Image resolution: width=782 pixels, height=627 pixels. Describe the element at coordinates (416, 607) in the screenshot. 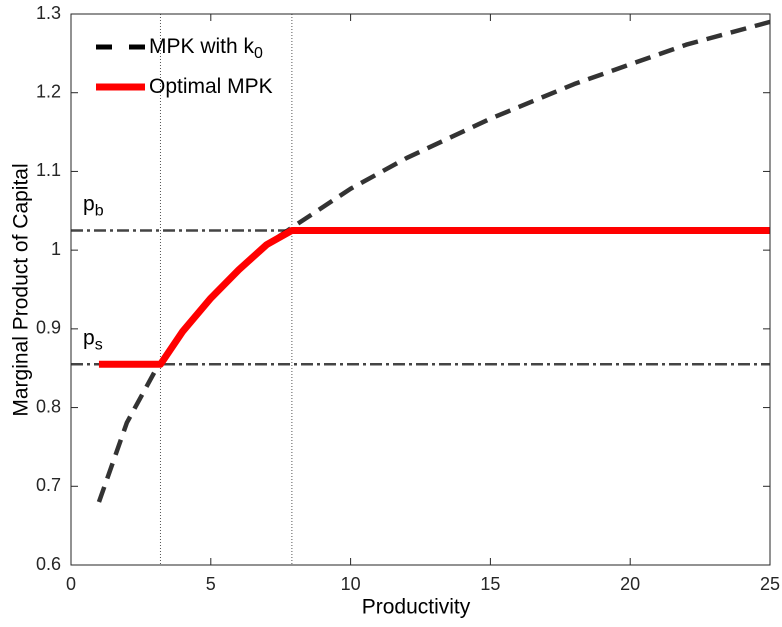

I see `x-axis-label: Productivity` at that location.